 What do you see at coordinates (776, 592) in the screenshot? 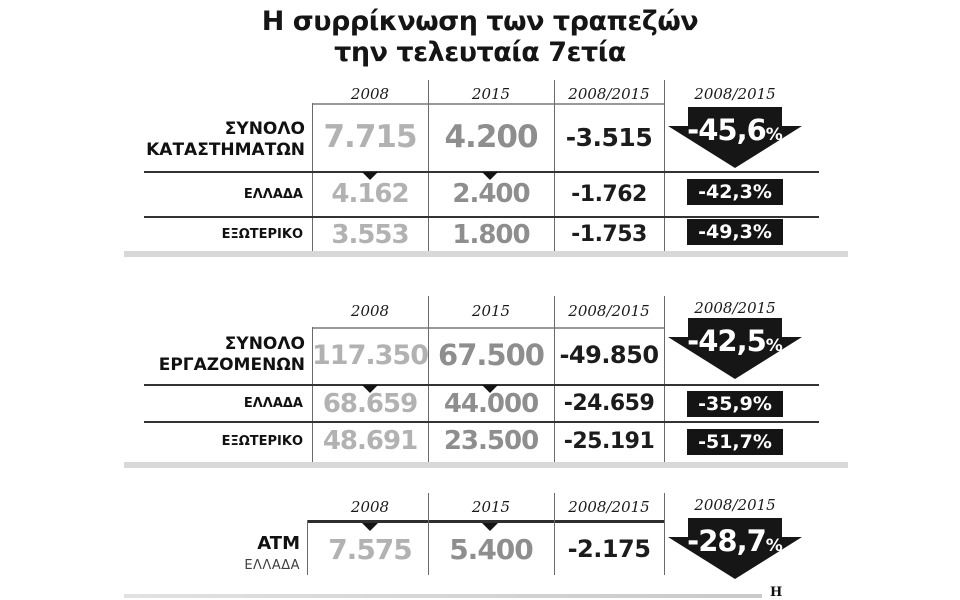
I see `brand-logo: Η ΚΑΘΗΜΕΡΙΝΗ` at bounding box center [776, 592].